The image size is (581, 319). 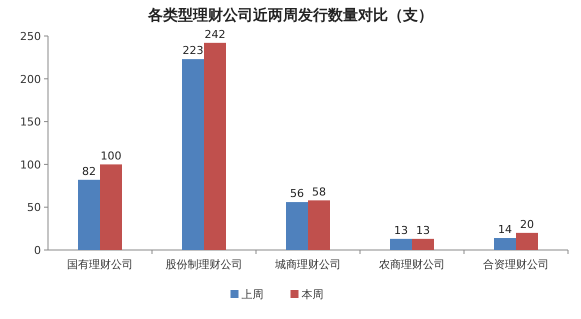 What do you see at coordinates (505, 229) in the screenshot?
I see `data-label: 14` at bounding box center [505, 229].